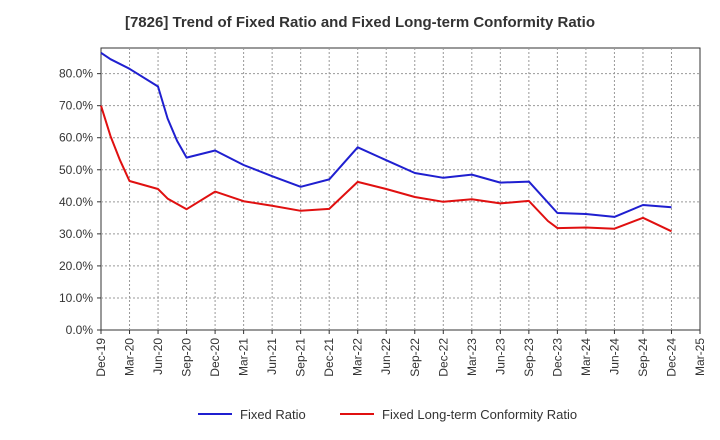 Image resolution: width=720 pixels, height=440 pixels. Describe the element at coordinates (671, 357) in the screenshot. I see `x-tick-label: Dec-24` at that location.